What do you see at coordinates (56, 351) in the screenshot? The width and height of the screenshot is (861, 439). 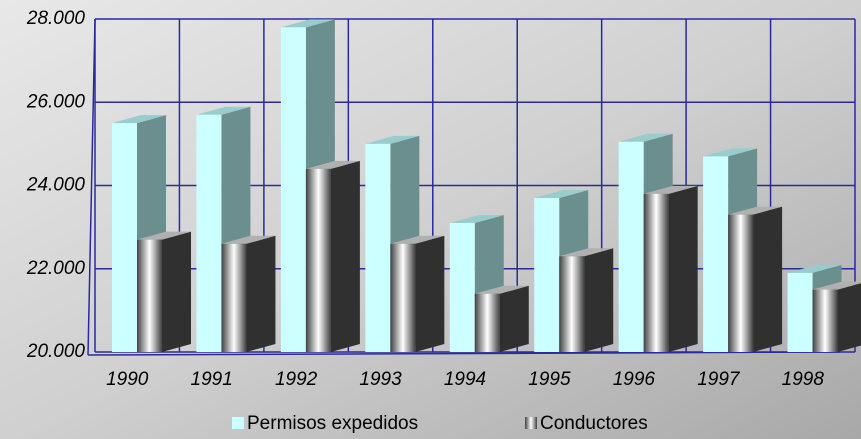 I see `y-tick-label: 20.000` at bounding box center [56, 351].